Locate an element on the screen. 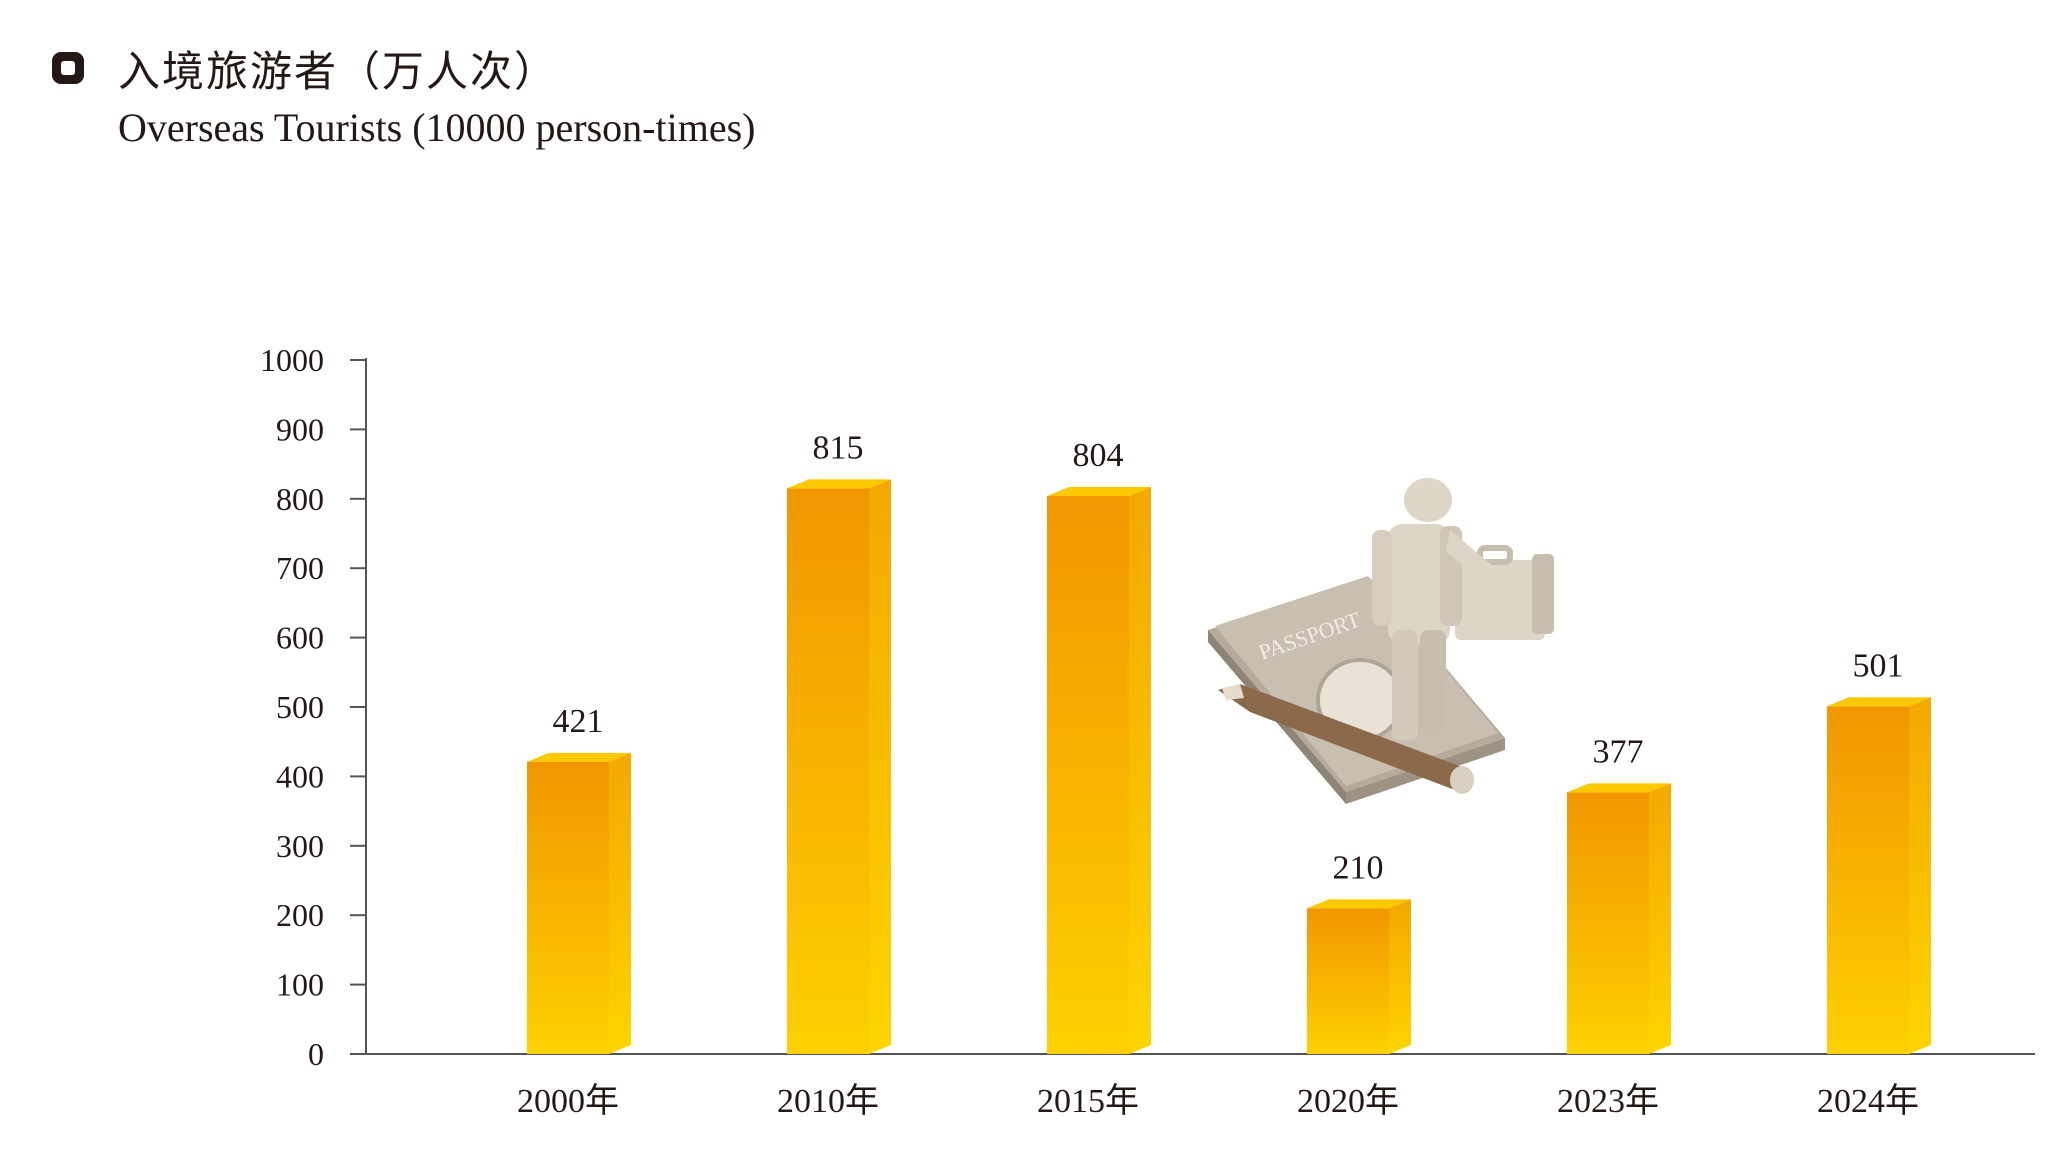 Image resolution: width=2057 pixels, height=1168 pixels. data-label: 210 is located at coordinates (1358, 867).